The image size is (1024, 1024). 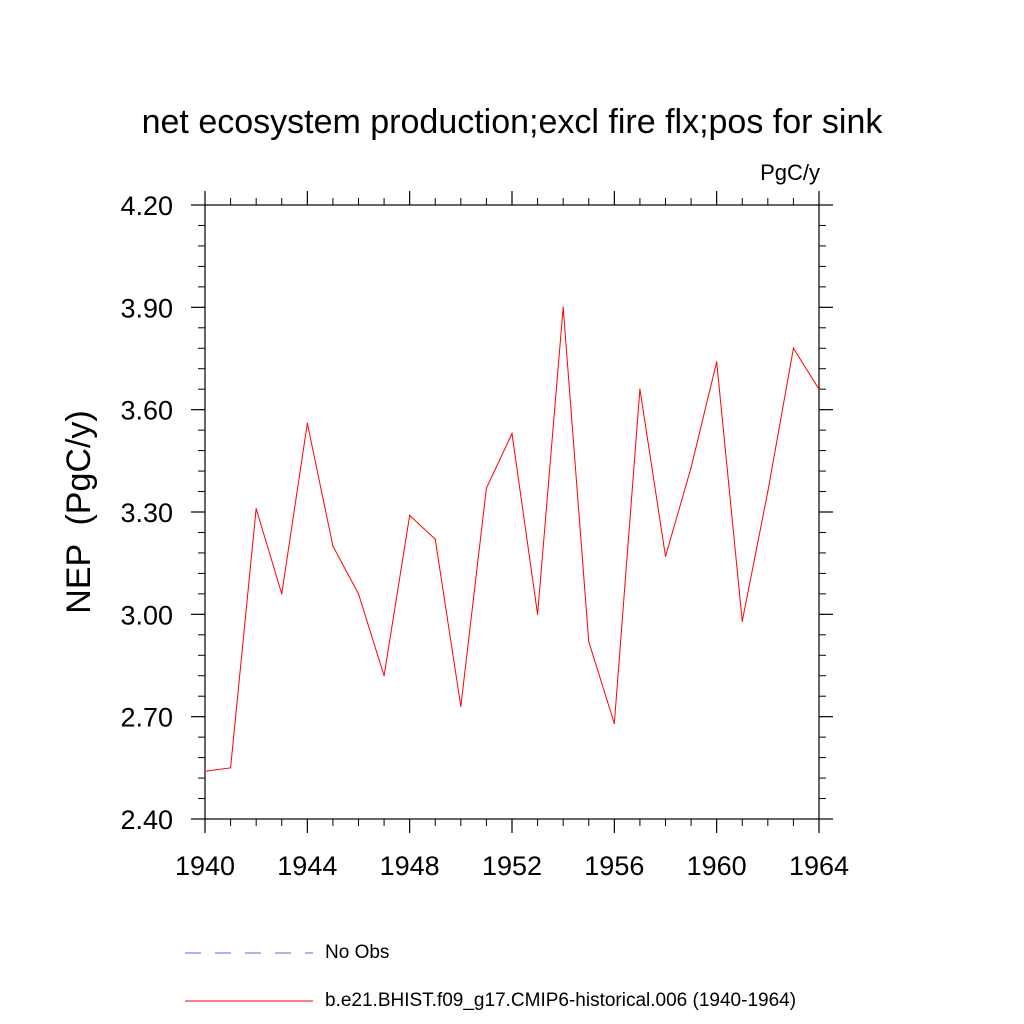 I want to click on x-tick-label: 1956, so click(x=614, y=866).